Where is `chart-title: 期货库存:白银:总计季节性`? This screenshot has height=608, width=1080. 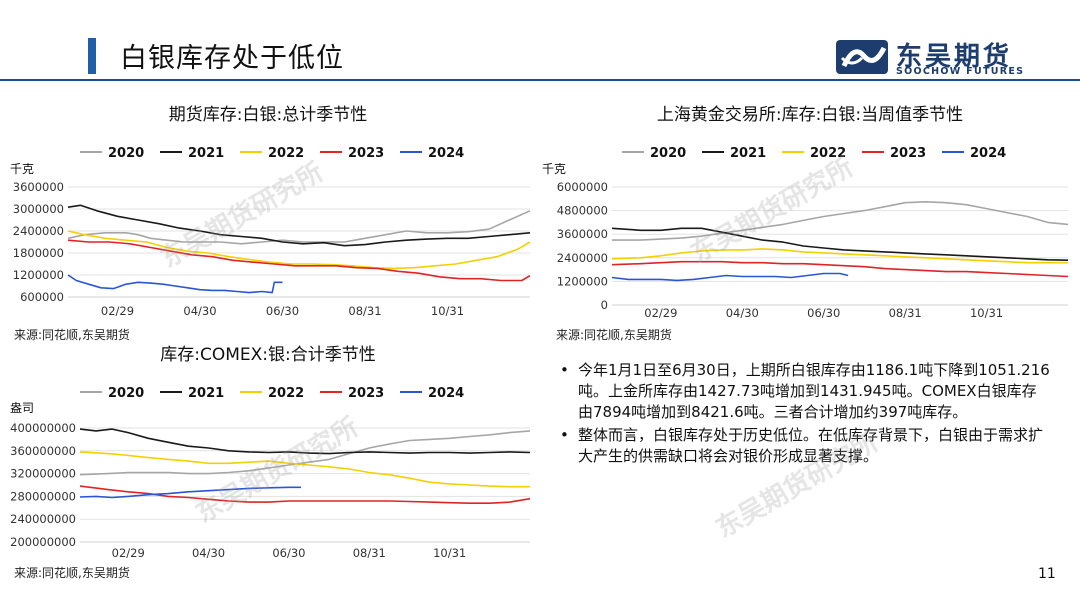
chart-title: 期货库存:白银:总计季节性 is located at coordinates (268, 115).